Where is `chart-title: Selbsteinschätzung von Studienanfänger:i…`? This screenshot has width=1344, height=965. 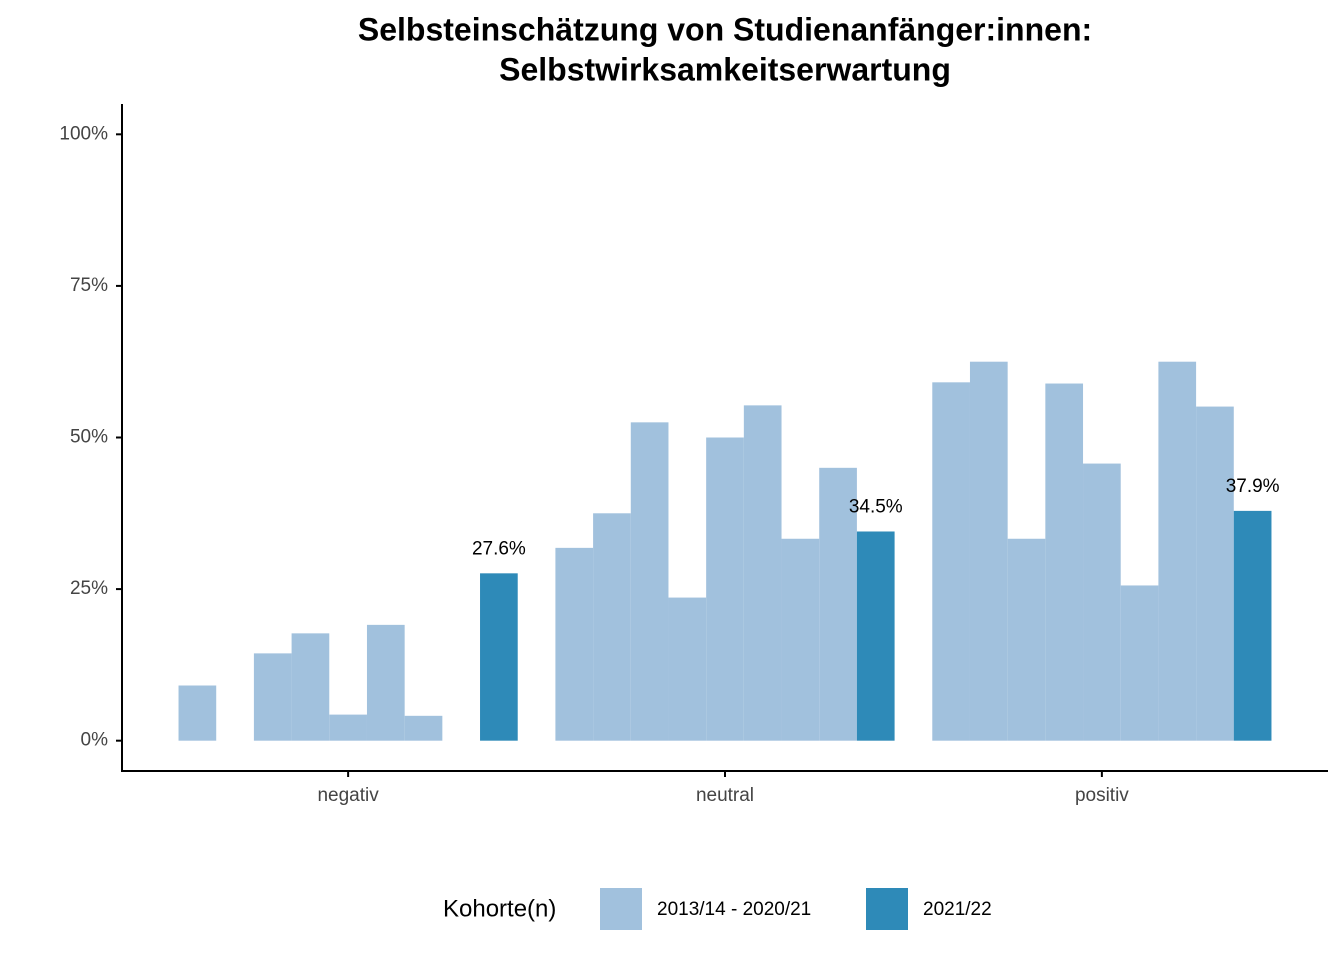 chart-title: Selbsteinschätzung von Studienanfänger:i… is located at coordinates (725, 29).